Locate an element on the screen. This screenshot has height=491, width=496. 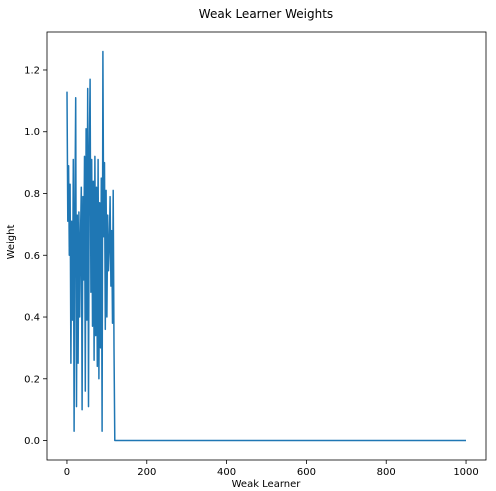
y-tick-label: 0.0 is located at coordinates (32, 441).